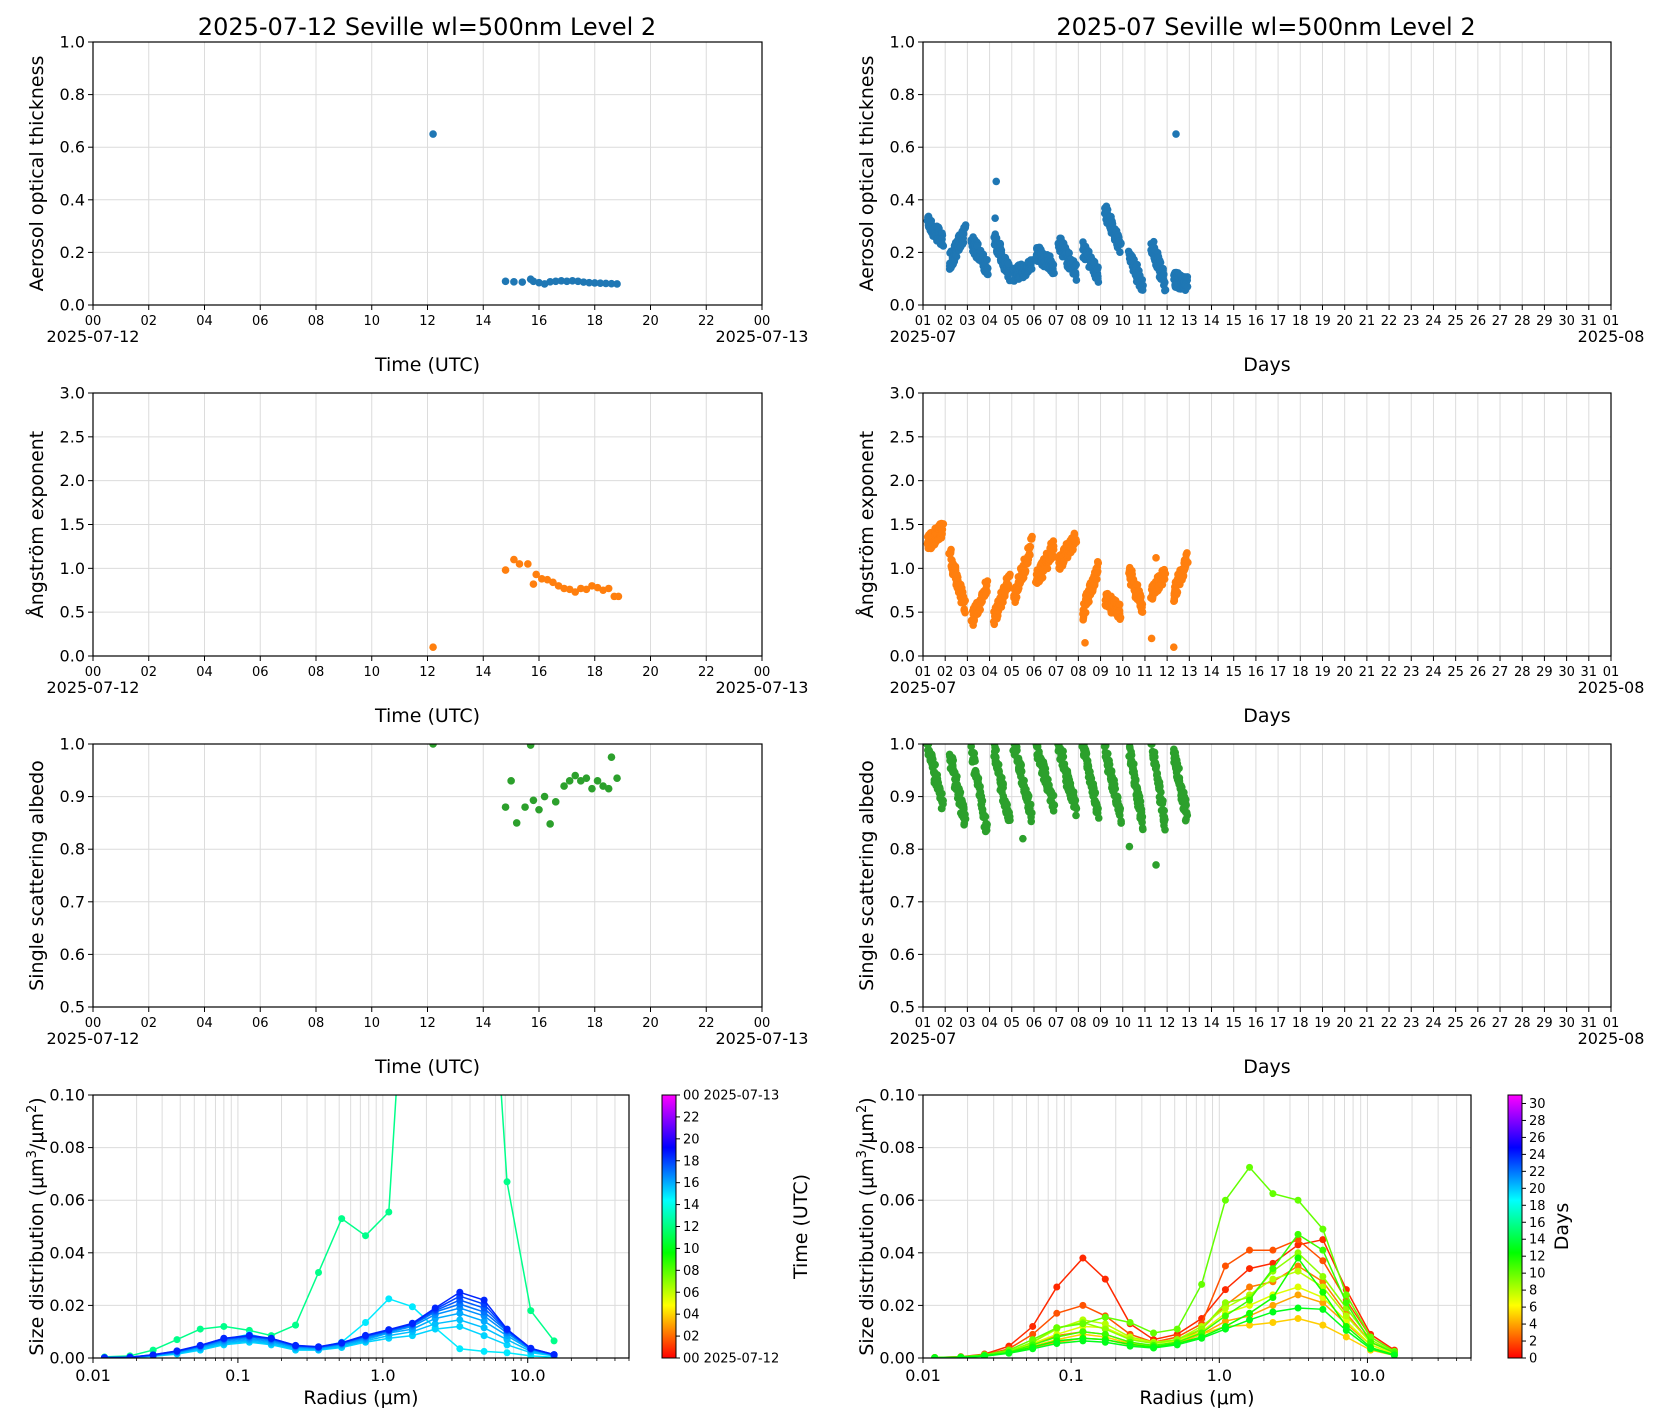 This screenshot has height=1420, width=1654. Describe the element at coordinates (72, 901) in the screenshot. I see `y-tick-label: 0.7` at that location.